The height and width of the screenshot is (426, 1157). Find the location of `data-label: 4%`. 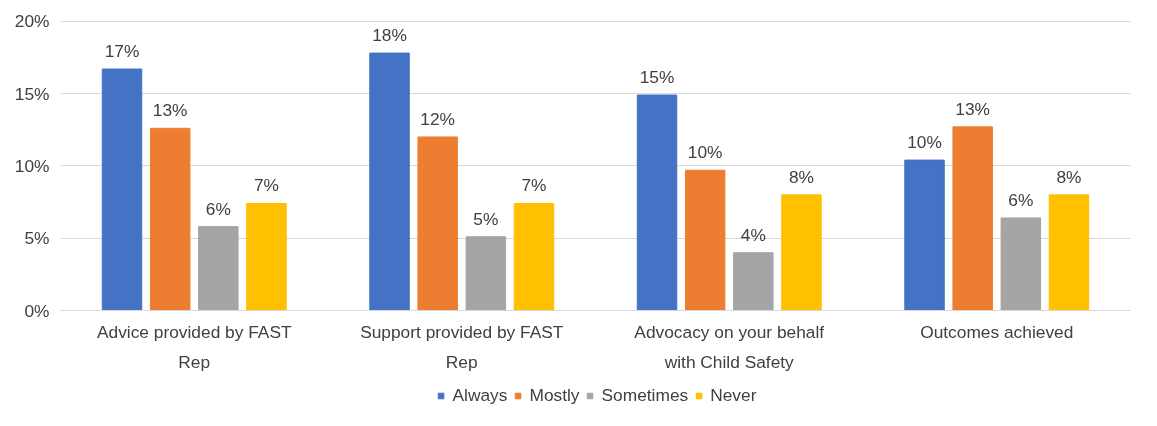

data-label: 4% is located at coordinates (753, 234).